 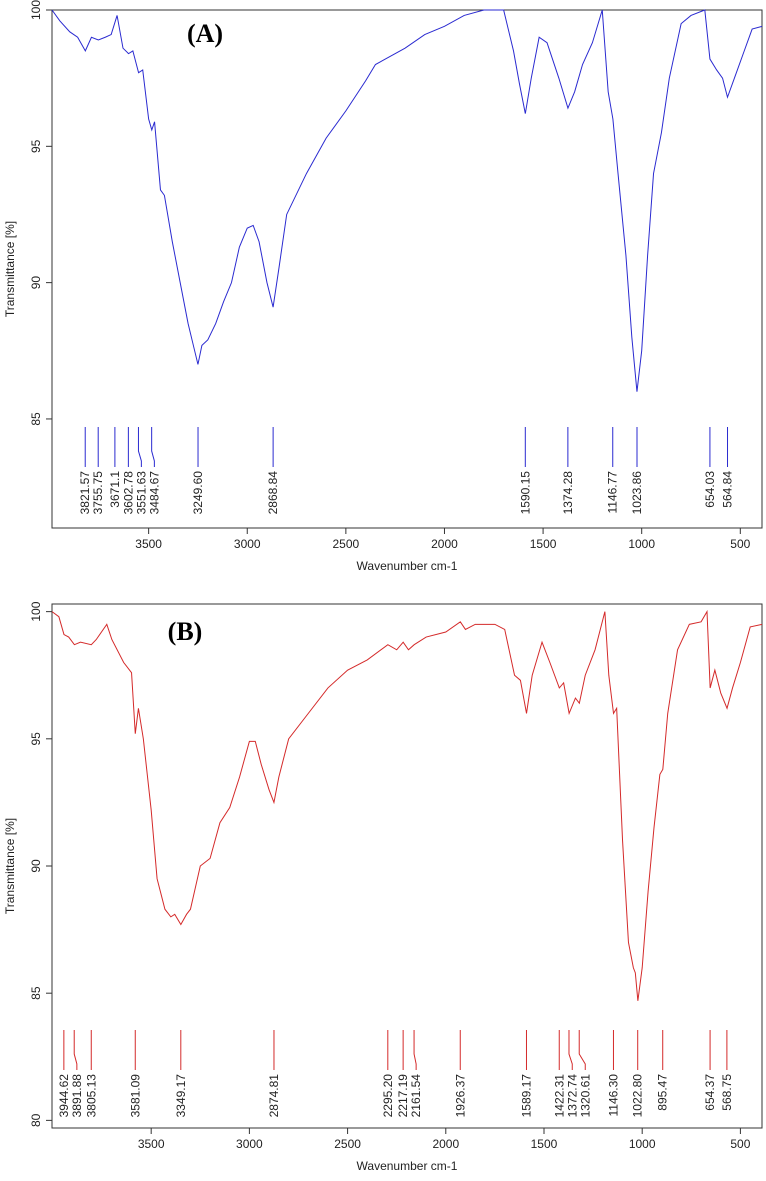 What do you see at coordinates (205, 33) in the screenshot?
I see `chart-title: (A)` at bounding box center [205, 33].